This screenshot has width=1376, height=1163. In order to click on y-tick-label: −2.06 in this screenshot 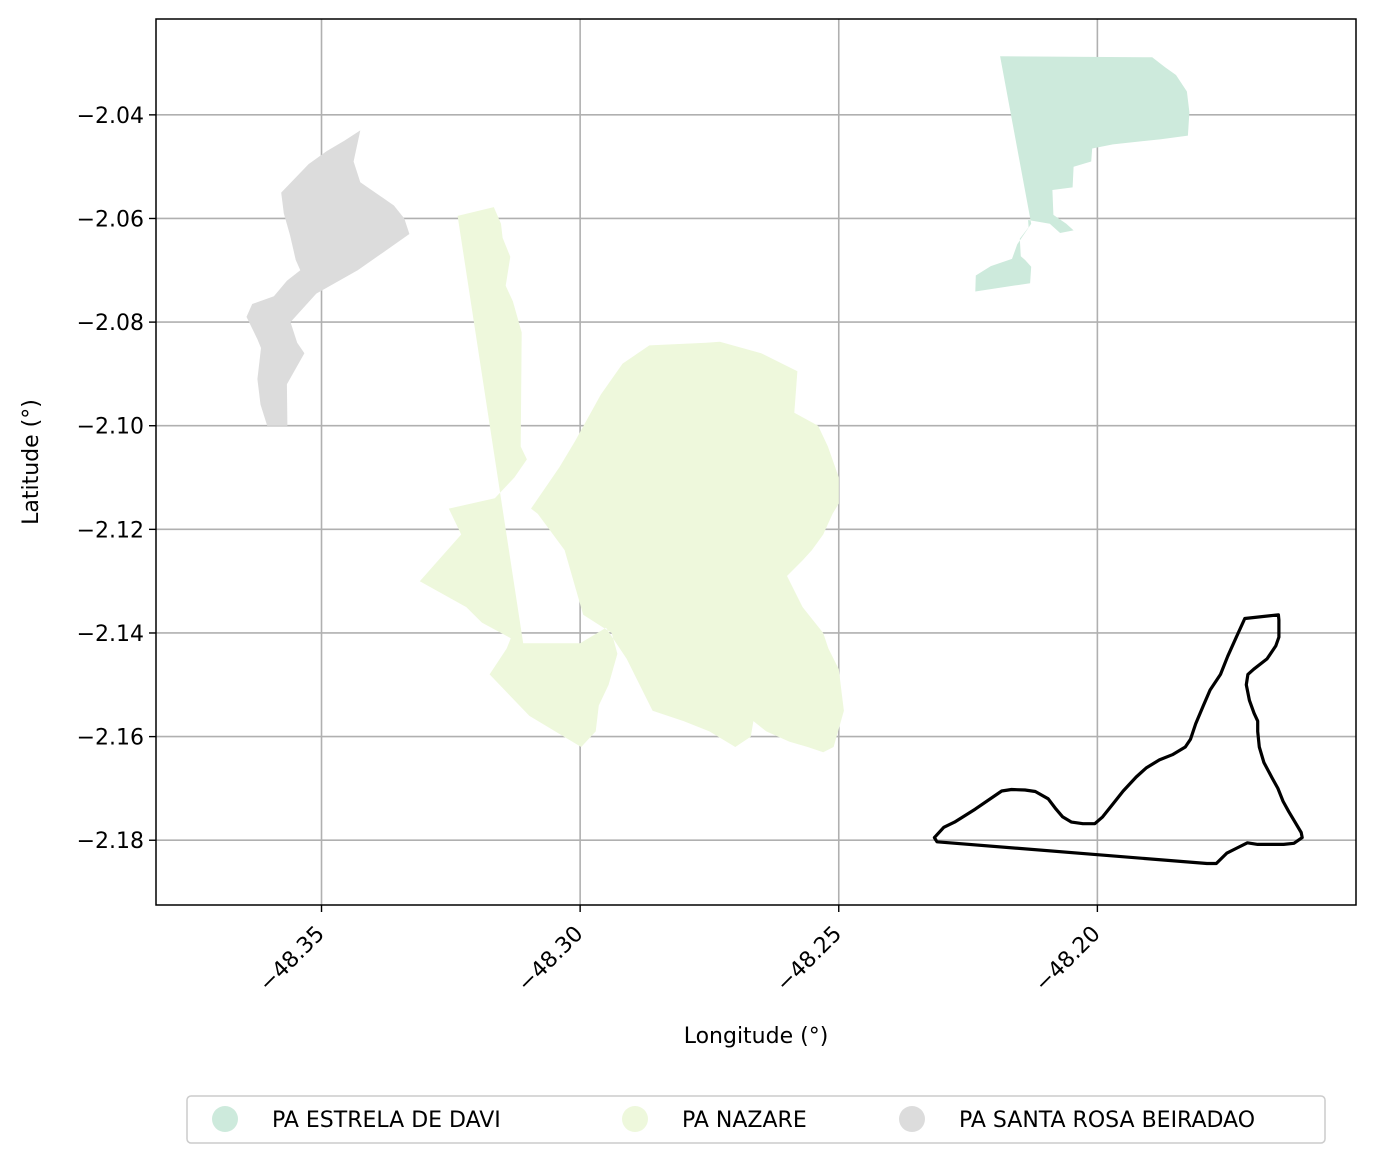, I will do `click(110, 219)`.